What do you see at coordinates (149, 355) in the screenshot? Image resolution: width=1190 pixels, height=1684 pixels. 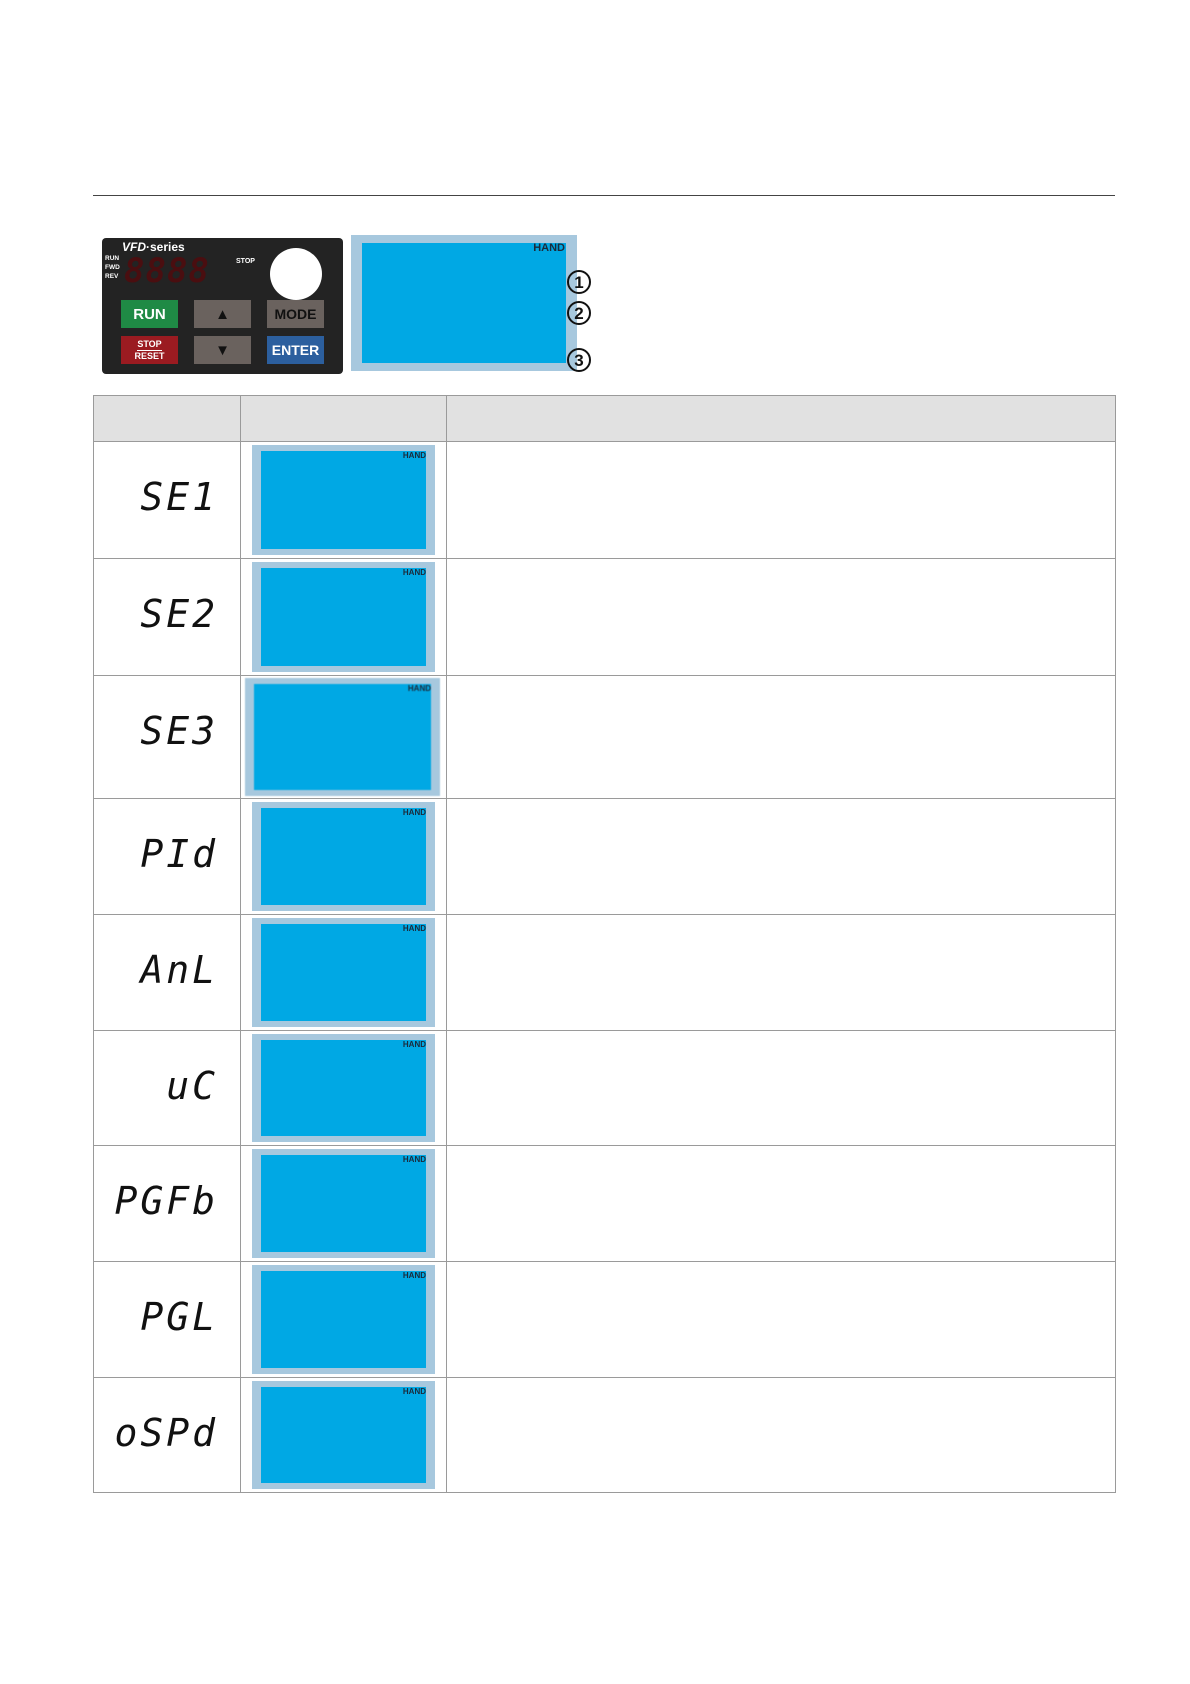 I see `reset-label: RESET` at bounding box center [149, 355].